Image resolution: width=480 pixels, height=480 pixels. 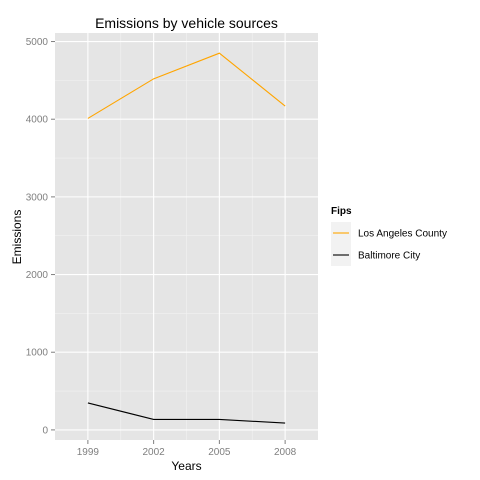 What do you see at coordinates (45, 430) in the screenshot?
I see `y-tick-label: 0` at bounding box center [45, 430].